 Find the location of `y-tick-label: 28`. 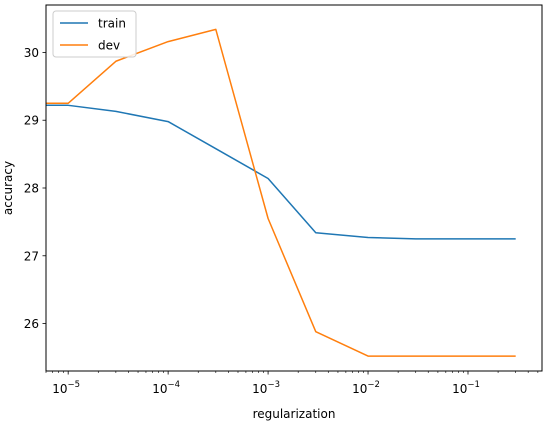

y-tick-label: 28 is located at coordinates (31, 189).